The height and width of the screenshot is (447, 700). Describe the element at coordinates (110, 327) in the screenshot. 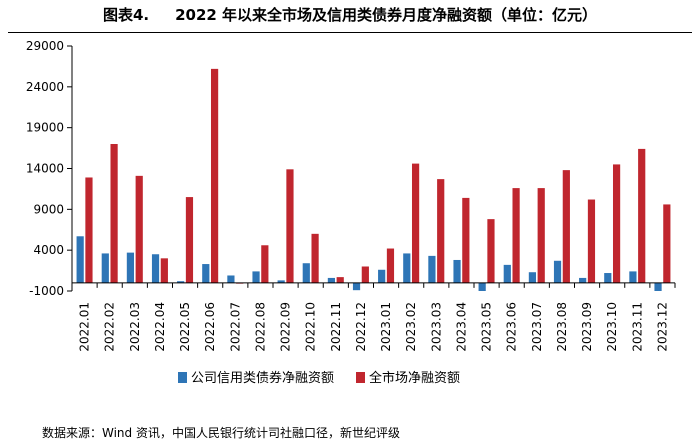

I see `x-tick-label: 2022.02` at that location.